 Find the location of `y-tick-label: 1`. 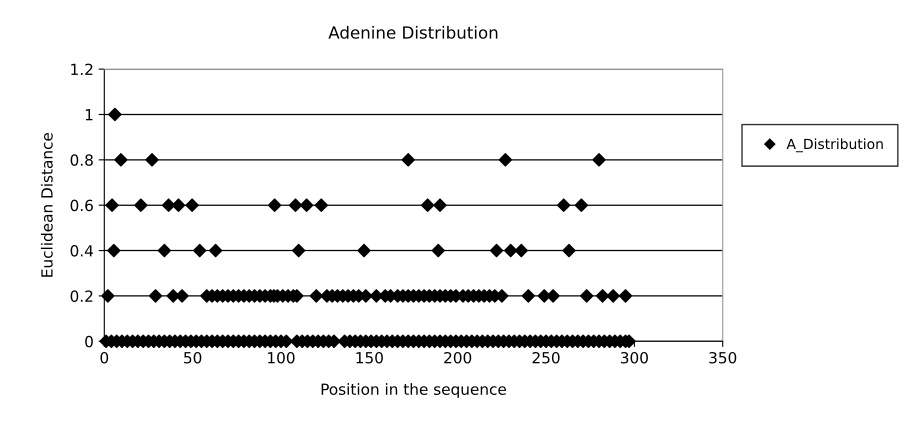

y-tick-label: 1 is located at coordinates (89, 114).